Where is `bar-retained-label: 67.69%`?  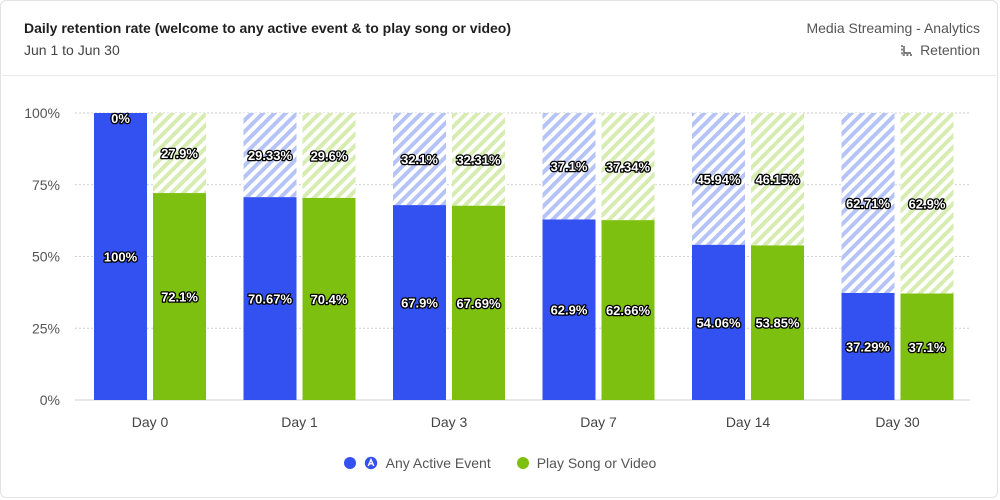
bar-retained-label: 67.69% is located at coordinates (478, 303).